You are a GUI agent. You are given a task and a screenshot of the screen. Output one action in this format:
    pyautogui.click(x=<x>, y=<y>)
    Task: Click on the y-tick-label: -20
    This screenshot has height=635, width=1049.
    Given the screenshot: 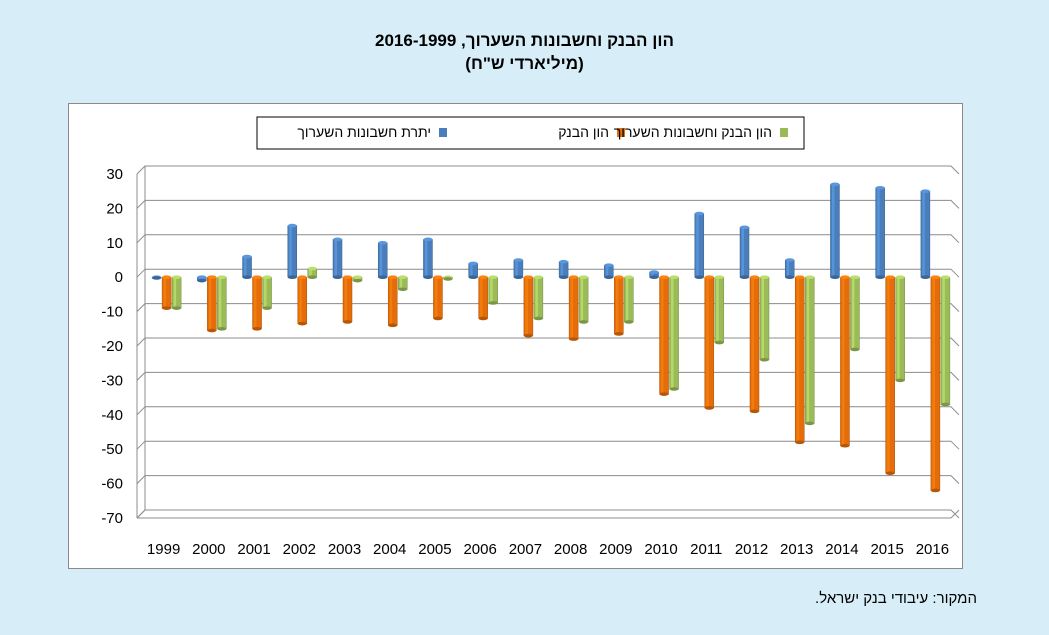 What is the action you would take?
    pyautogui.click(x=112, y=346)
    